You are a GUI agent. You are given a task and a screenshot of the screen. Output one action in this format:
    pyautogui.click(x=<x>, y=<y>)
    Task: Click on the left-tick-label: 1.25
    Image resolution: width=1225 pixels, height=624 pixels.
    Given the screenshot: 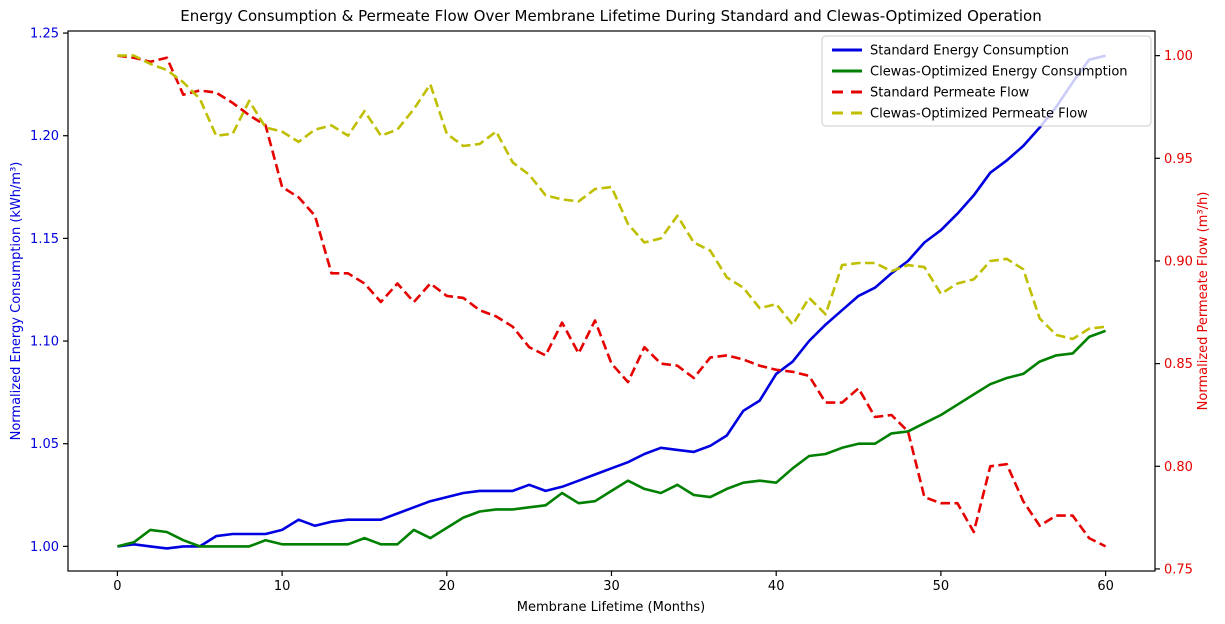 What is the action you would take?
    pyautogui.click(x=44, y=34)
    